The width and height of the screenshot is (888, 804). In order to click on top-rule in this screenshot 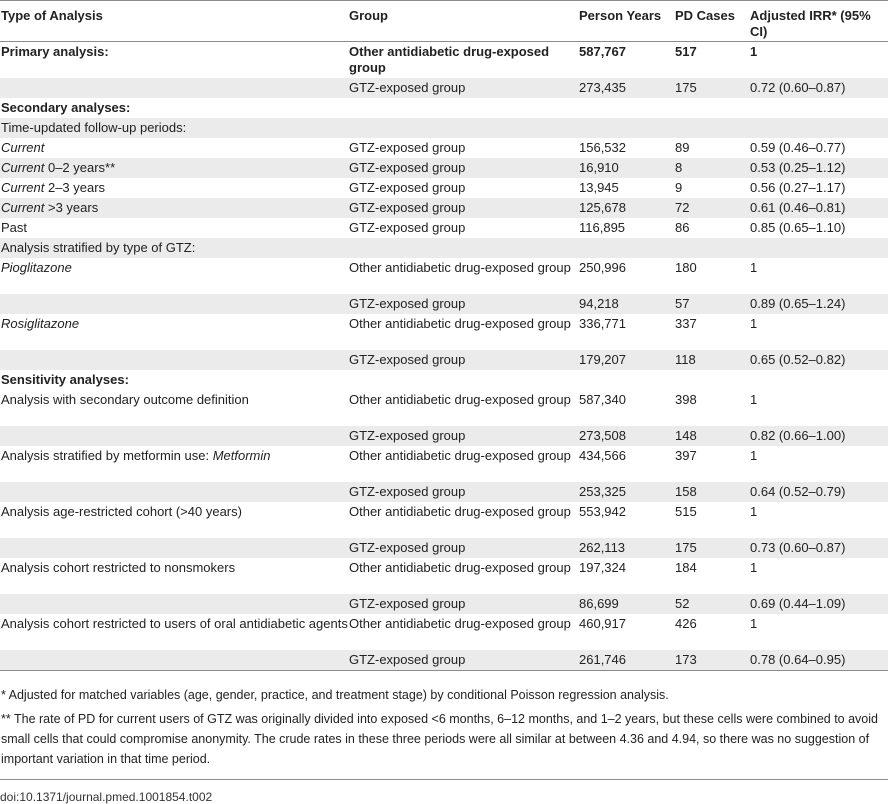, I will do `click(444, 0)`.